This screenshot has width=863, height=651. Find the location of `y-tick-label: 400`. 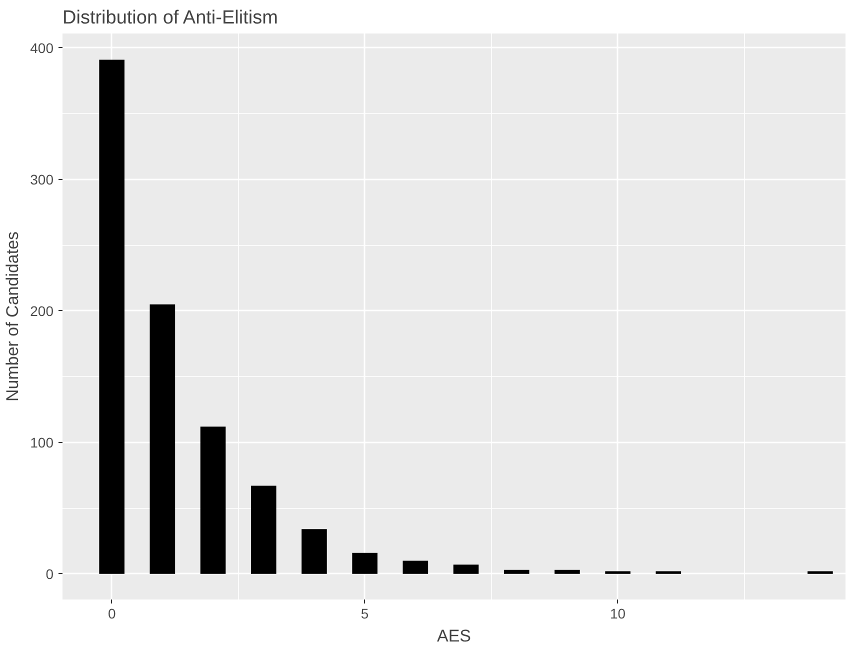

y-tick-label: 400 is located at coordinates (42, 48).